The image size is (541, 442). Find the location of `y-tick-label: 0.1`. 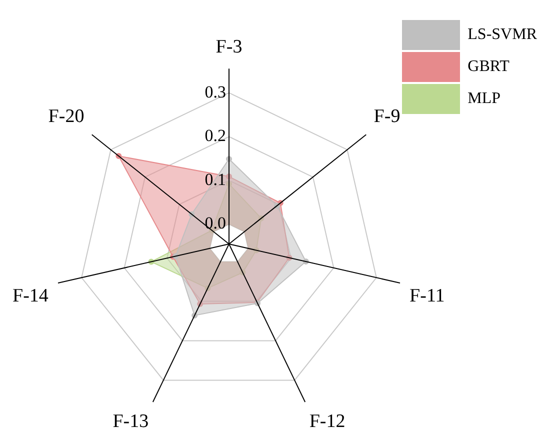

y-tick-label: 0.1 is located at coordinates (215, 179).